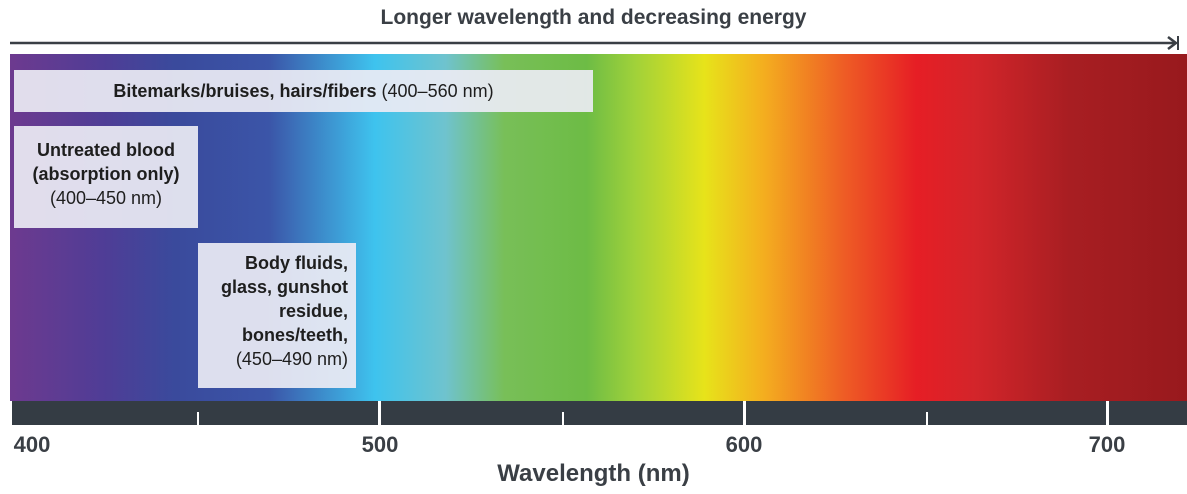  Describe the element at coordinates (593, 473) in the screenshot. I see `axis-title: Wavelength (nm)` at that location.